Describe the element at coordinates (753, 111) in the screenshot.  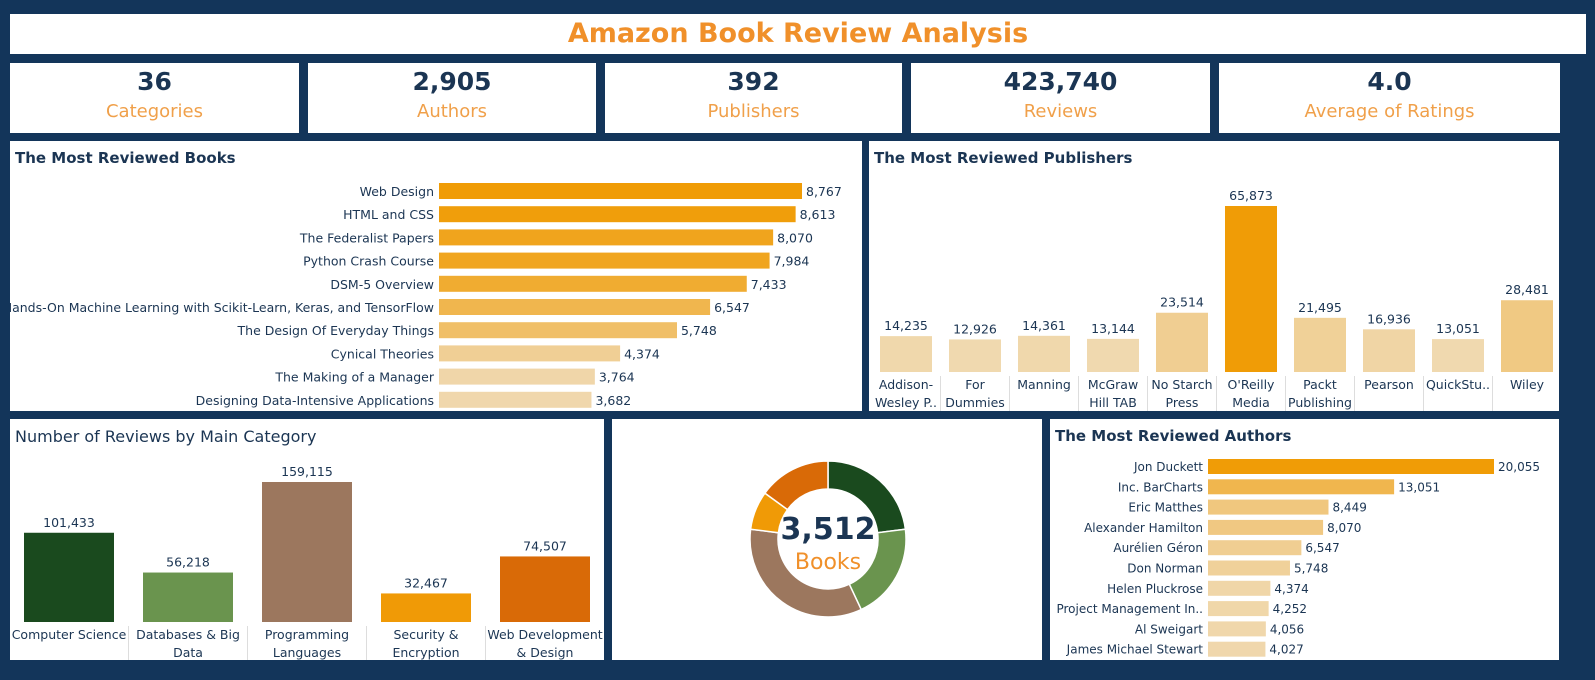
I see `kpi-label: Publishers` at that location.